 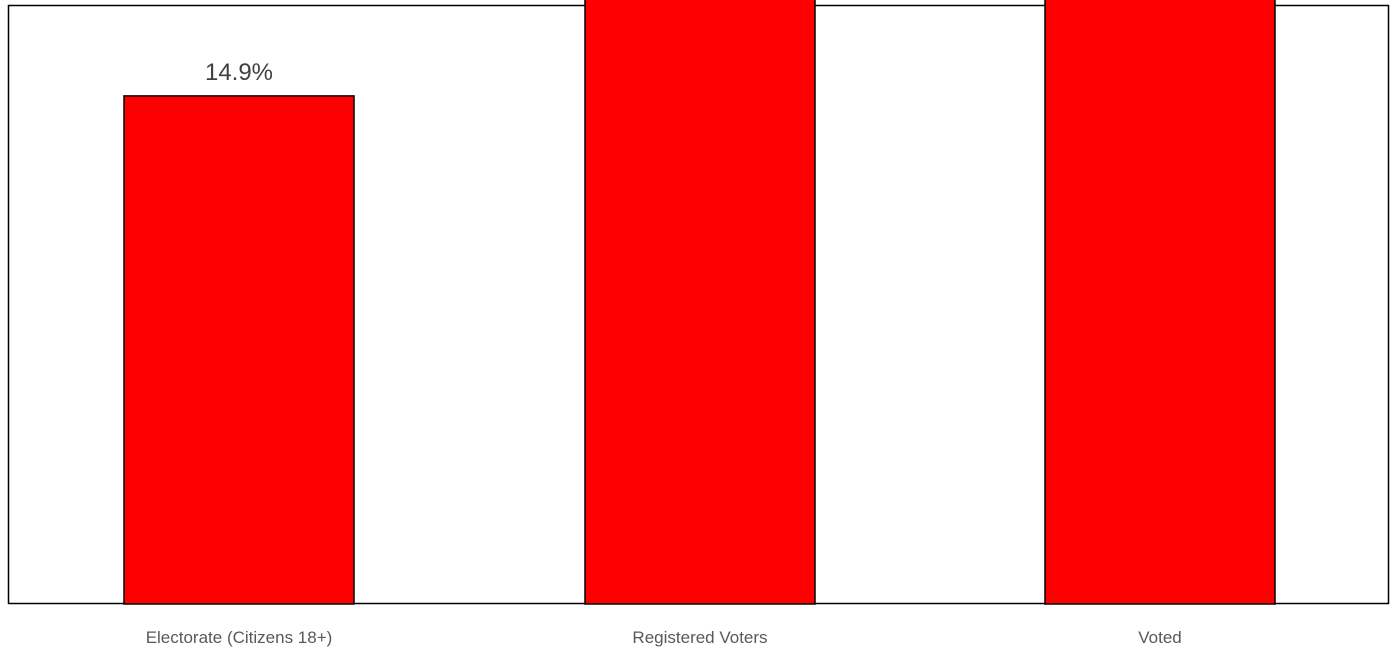 I want to click on x-tick-label-2: Registered Voters, so click(x=699, y=637).